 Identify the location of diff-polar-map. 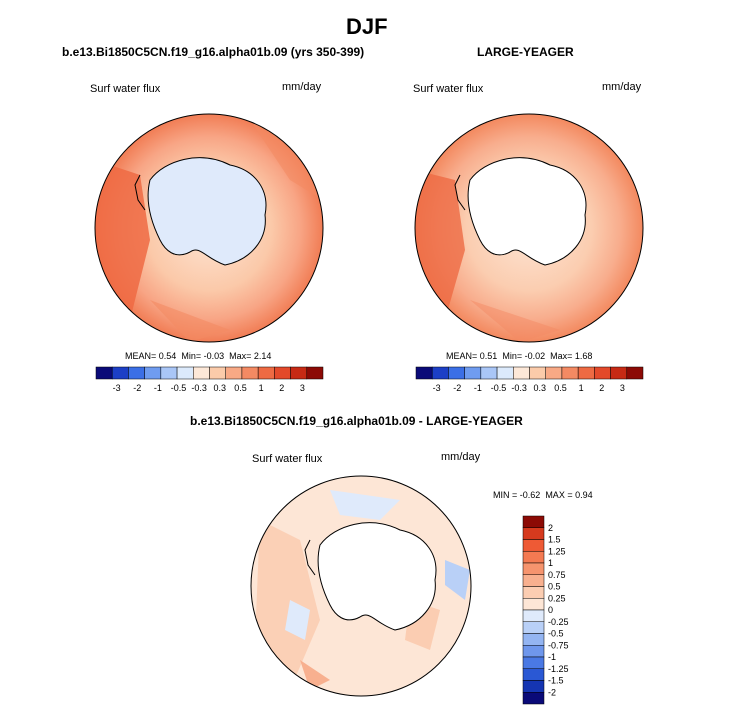
(361, 586).